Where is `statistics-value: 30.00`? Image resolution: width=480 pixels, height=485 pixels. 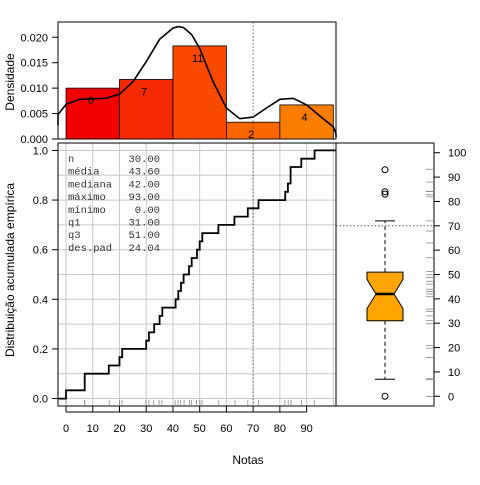 statistics-value: 30.00 is located at coordinates (144, 160).